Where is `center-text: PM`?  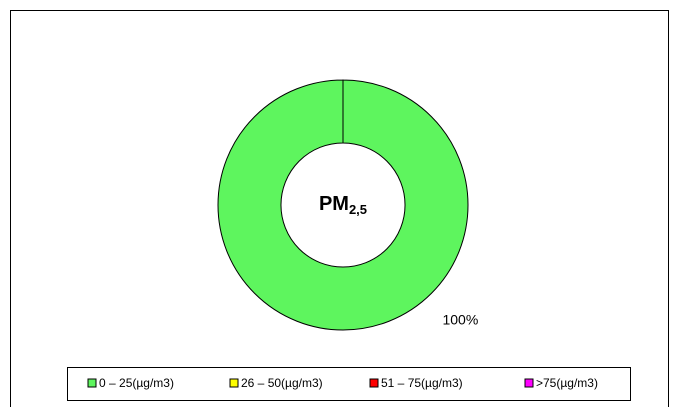
center-text: PM is located at coordinates (334, 204).